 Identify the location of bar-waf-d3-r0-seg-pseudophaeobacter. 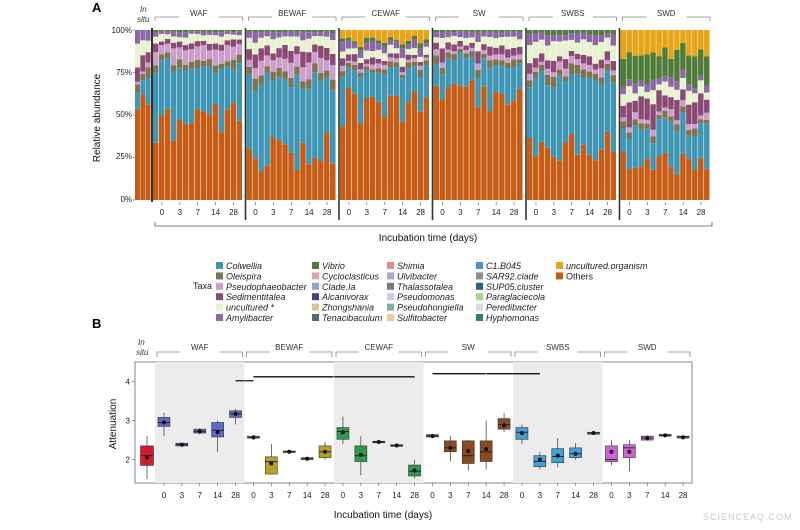
(173, 57).